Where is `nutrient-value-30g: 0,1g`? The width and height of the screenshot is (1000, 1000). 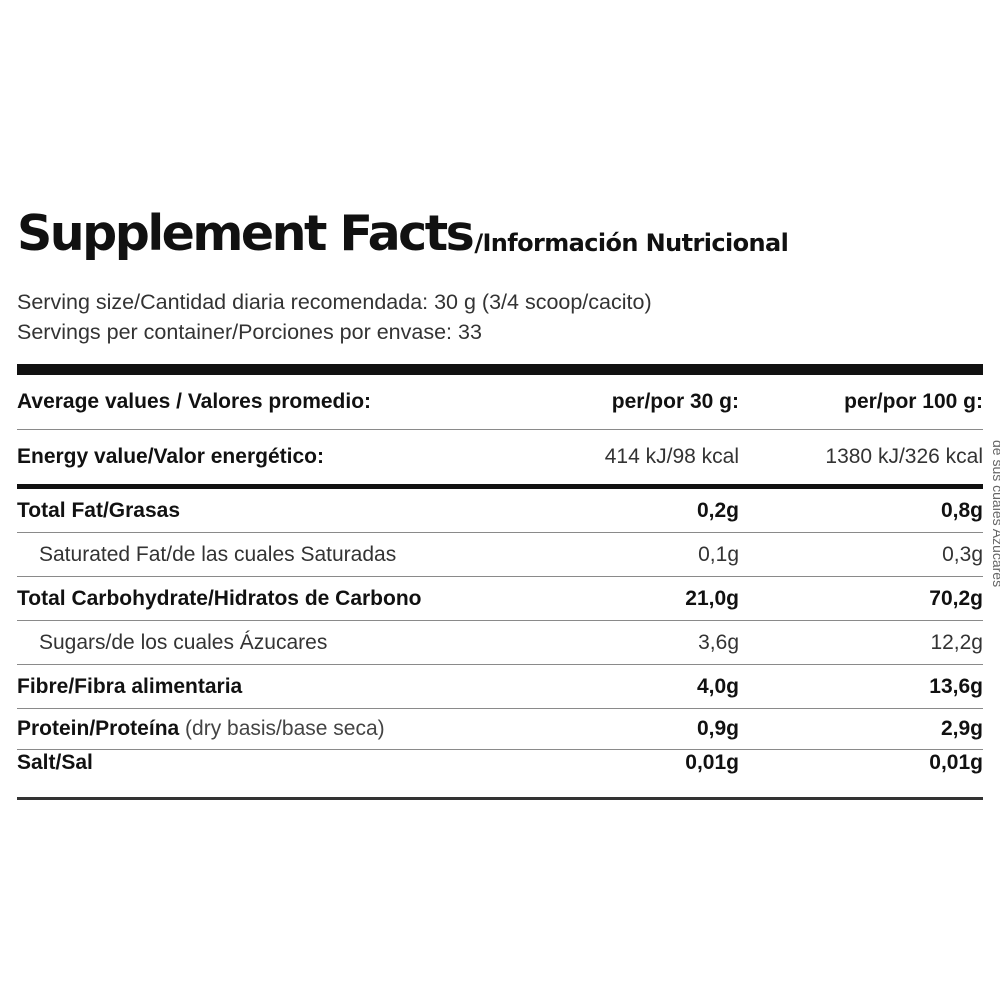
nutrient-value-30g: 0,1g is located at coordinates (718, 554).